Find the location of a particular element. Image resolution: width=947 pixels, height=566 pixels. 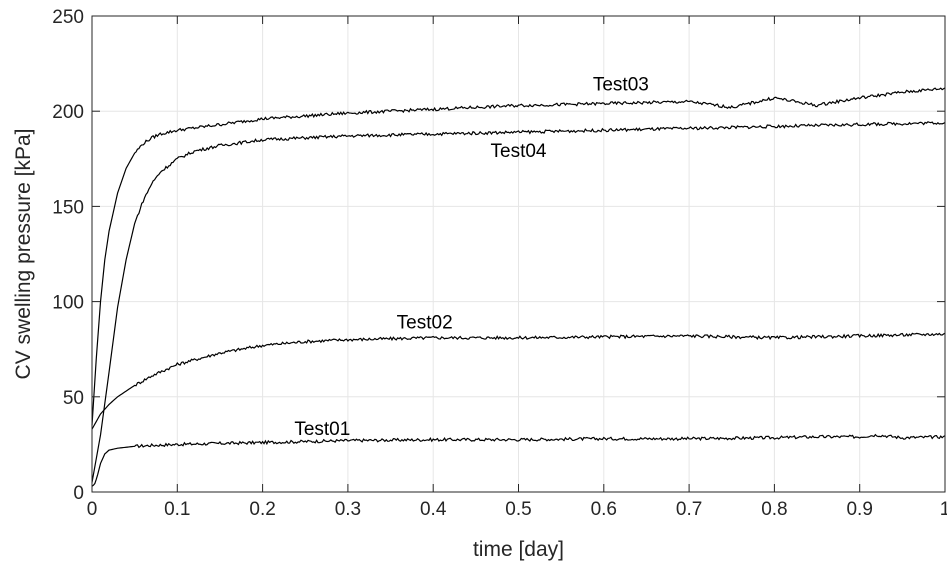

x-tick-labels: 0 0.1 0.2 0.3 0.4 0.5 0.6 0.7 0.8 0.9 1 is located at coordinates (517, 509).